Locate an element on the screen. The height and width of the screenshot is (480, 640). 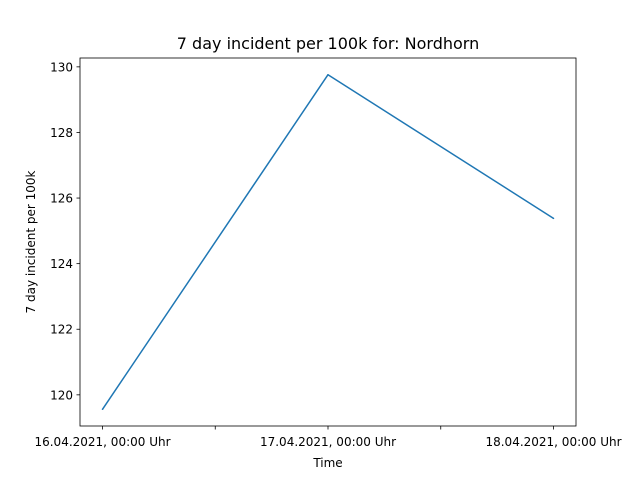
y-axis-ticks: 120 122 124 126 128 130 is located at coordinates (65, 231).